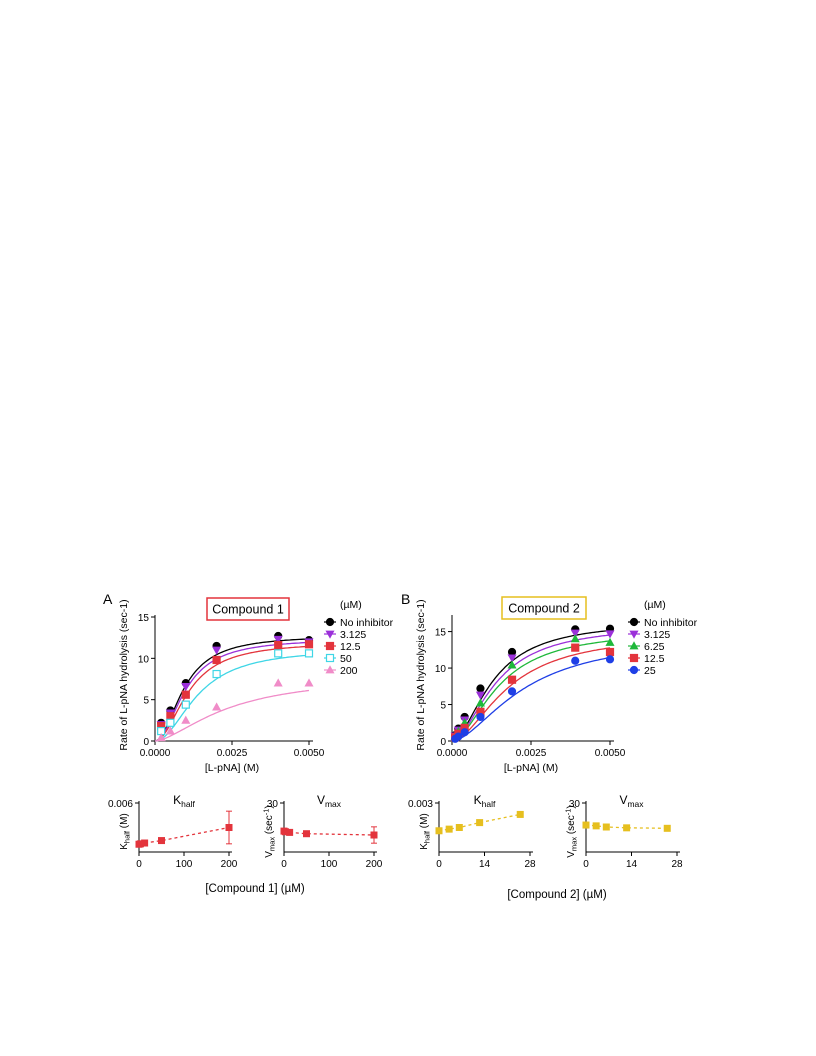 Image resolution: width=816 pixels, height=1056 pixels. Describe the element at coordinates (544, 609) in the screenshot. I see `compound-B-label: Compound 2` at that location.